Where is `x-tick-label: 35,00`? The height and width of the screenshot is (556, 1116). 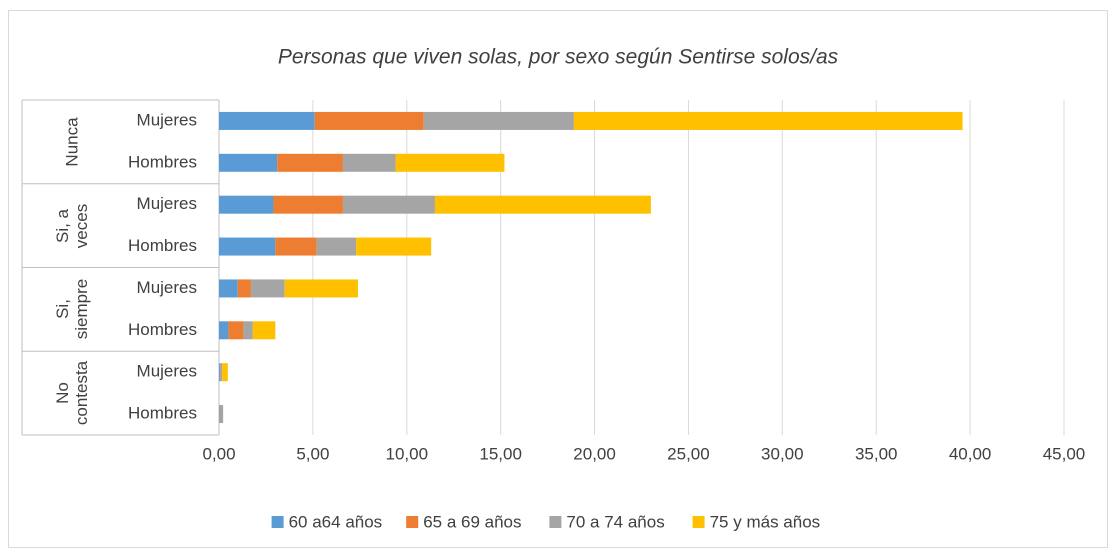
x-tick-label: 35,00 is located at coordinates (876, 453).